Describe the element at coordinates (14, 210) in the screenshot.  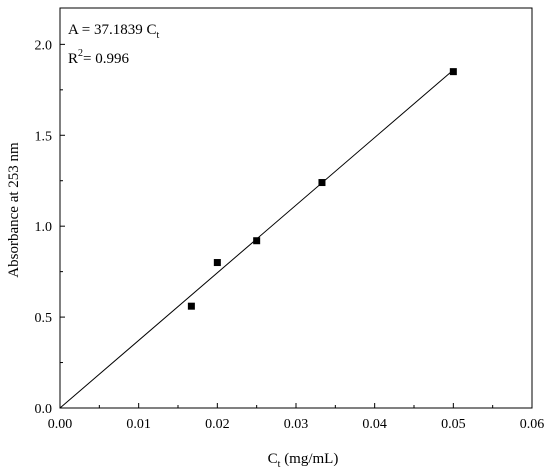
I see `y-axis-title: Absorbance at 253 nm` at that location.